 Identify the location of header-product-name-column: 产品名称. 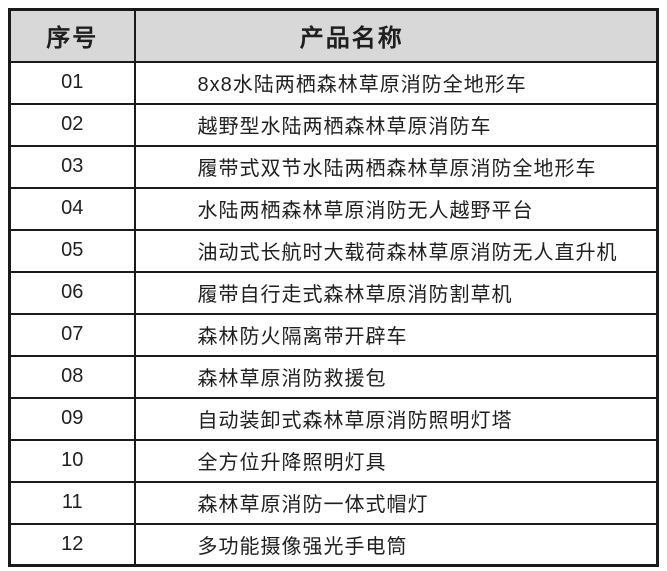
(396, 35).